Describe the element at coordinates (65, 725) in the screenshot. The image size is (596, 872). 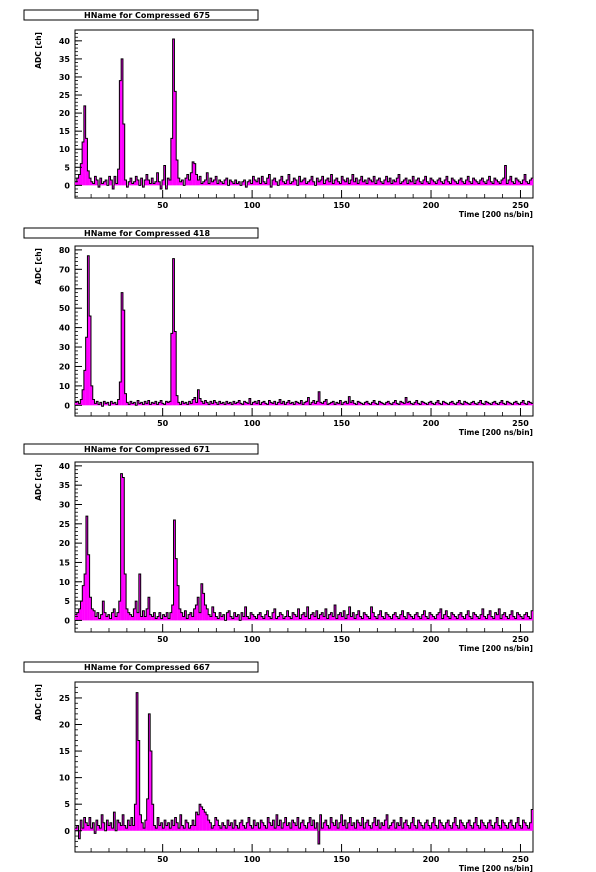
I see `y-tick-label: 20` at that location.